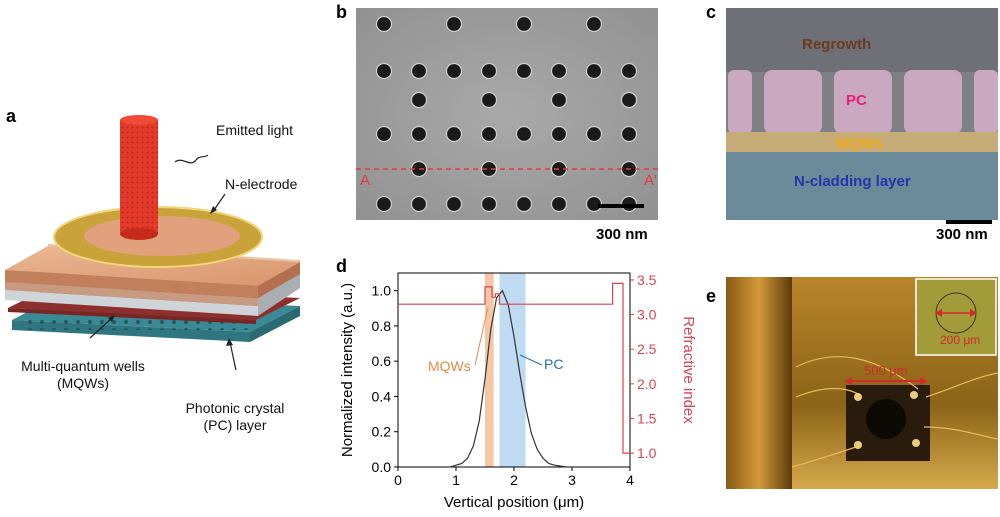  What do you see at coordinates (711, 12) in the screenshot?
I see `panel-letter-c: c` at bounding box center [711, 12].